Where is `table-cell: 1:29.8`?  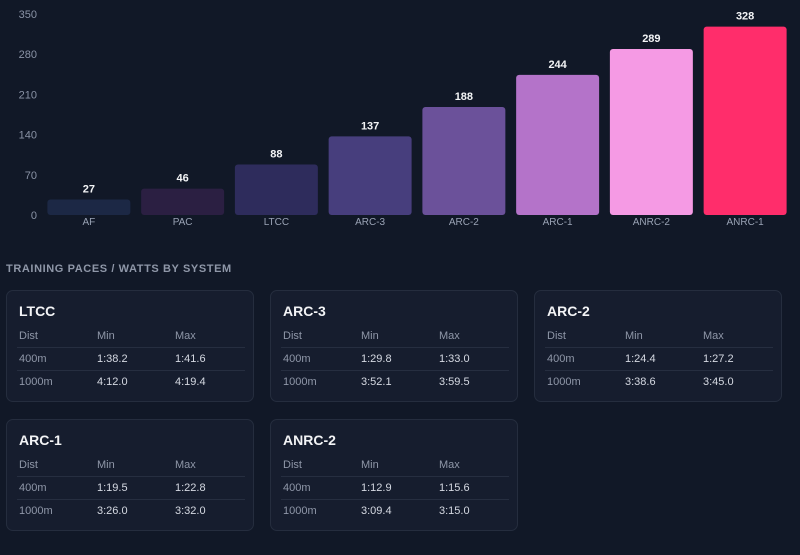
table-cell: 1:29.8 is located at coordinates (398, 359).